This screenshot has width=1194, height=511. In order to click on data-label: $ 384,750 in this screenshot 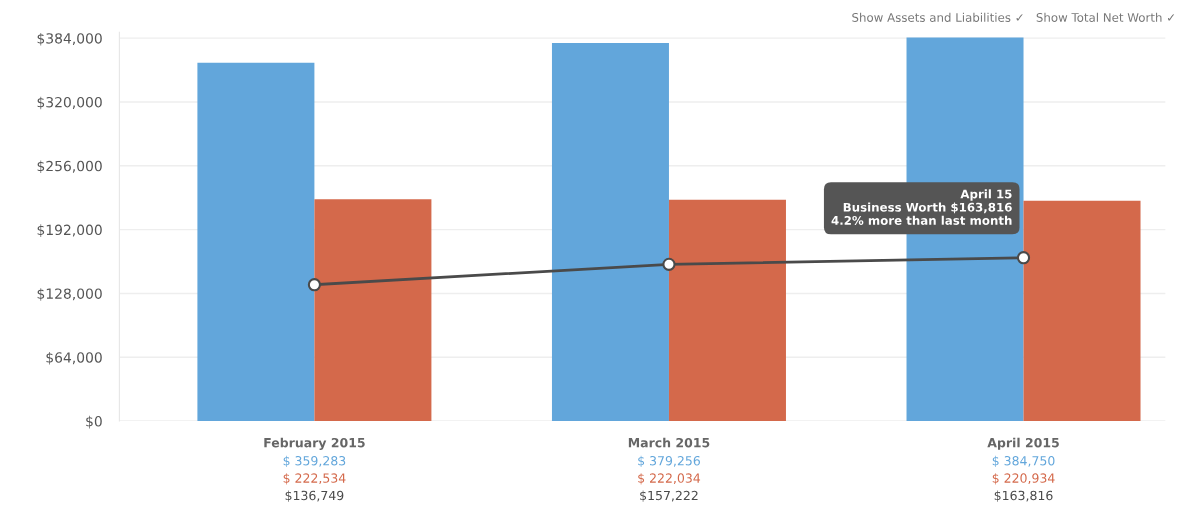, I will do `click(1023, 461)`.